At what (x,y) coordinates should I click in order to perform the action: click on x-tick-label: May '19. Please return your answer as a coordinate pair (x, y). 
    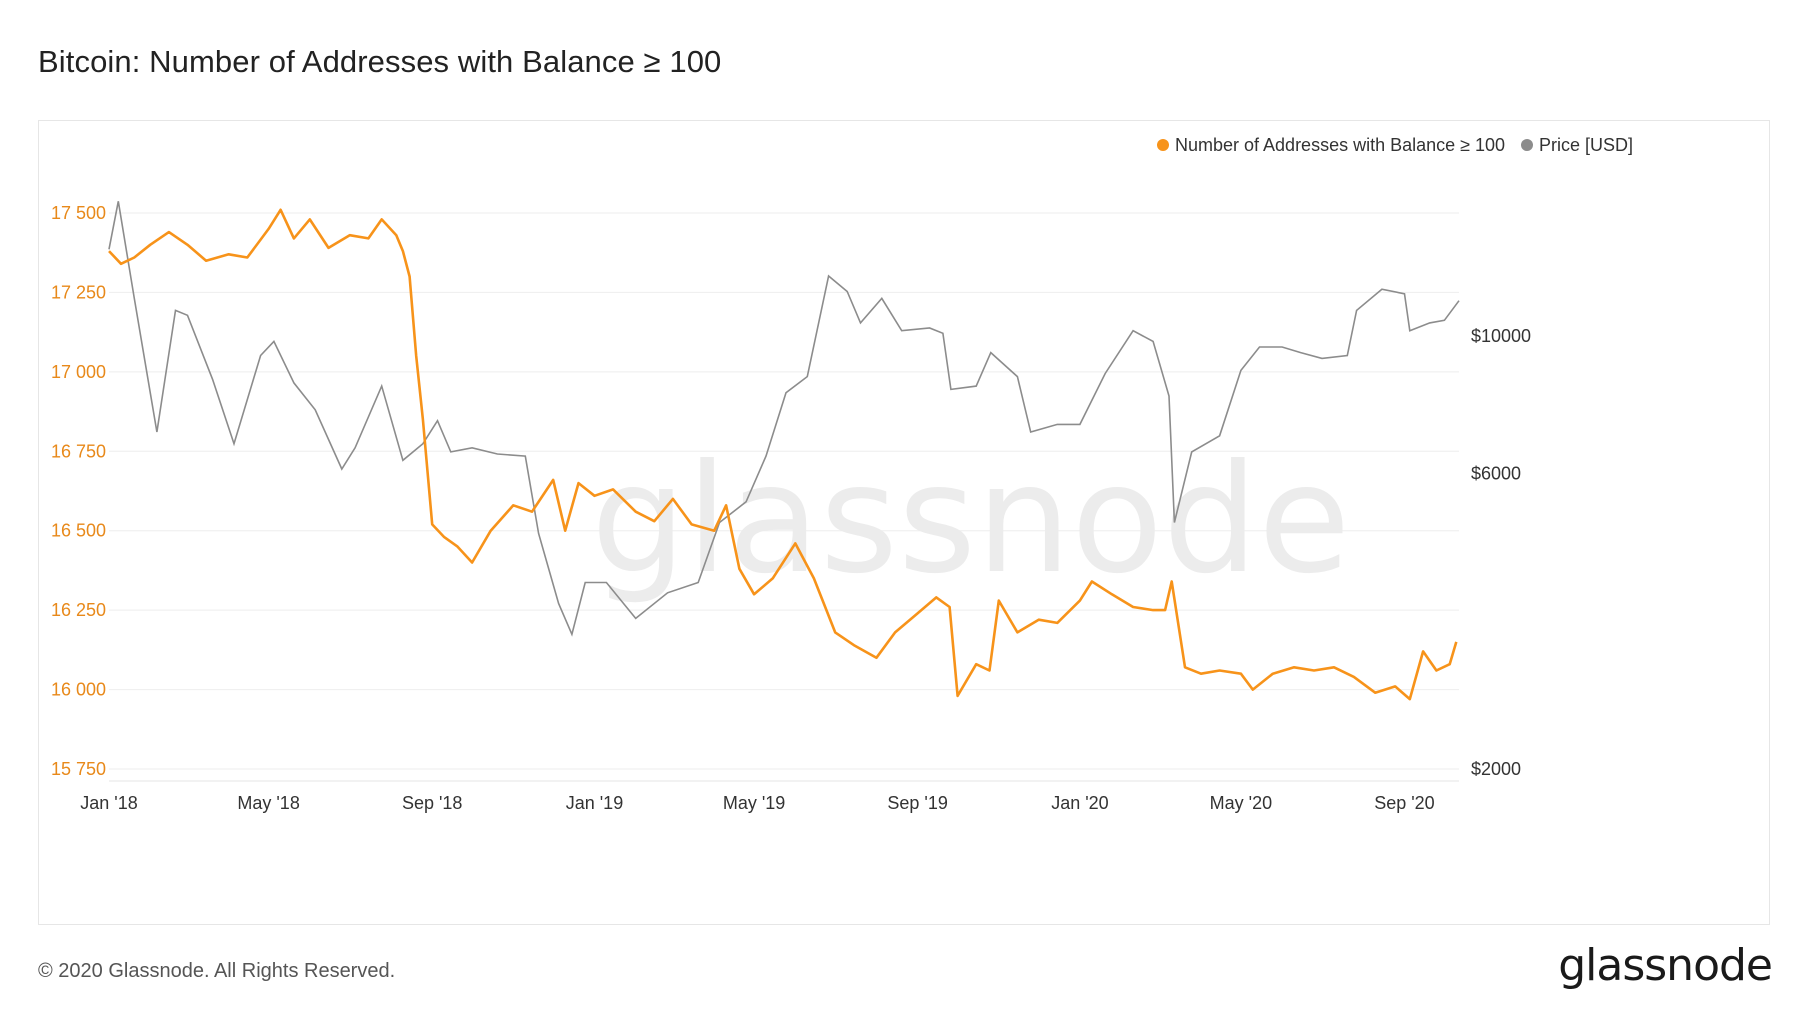
    Looking at the image, I should click on (754, 803).